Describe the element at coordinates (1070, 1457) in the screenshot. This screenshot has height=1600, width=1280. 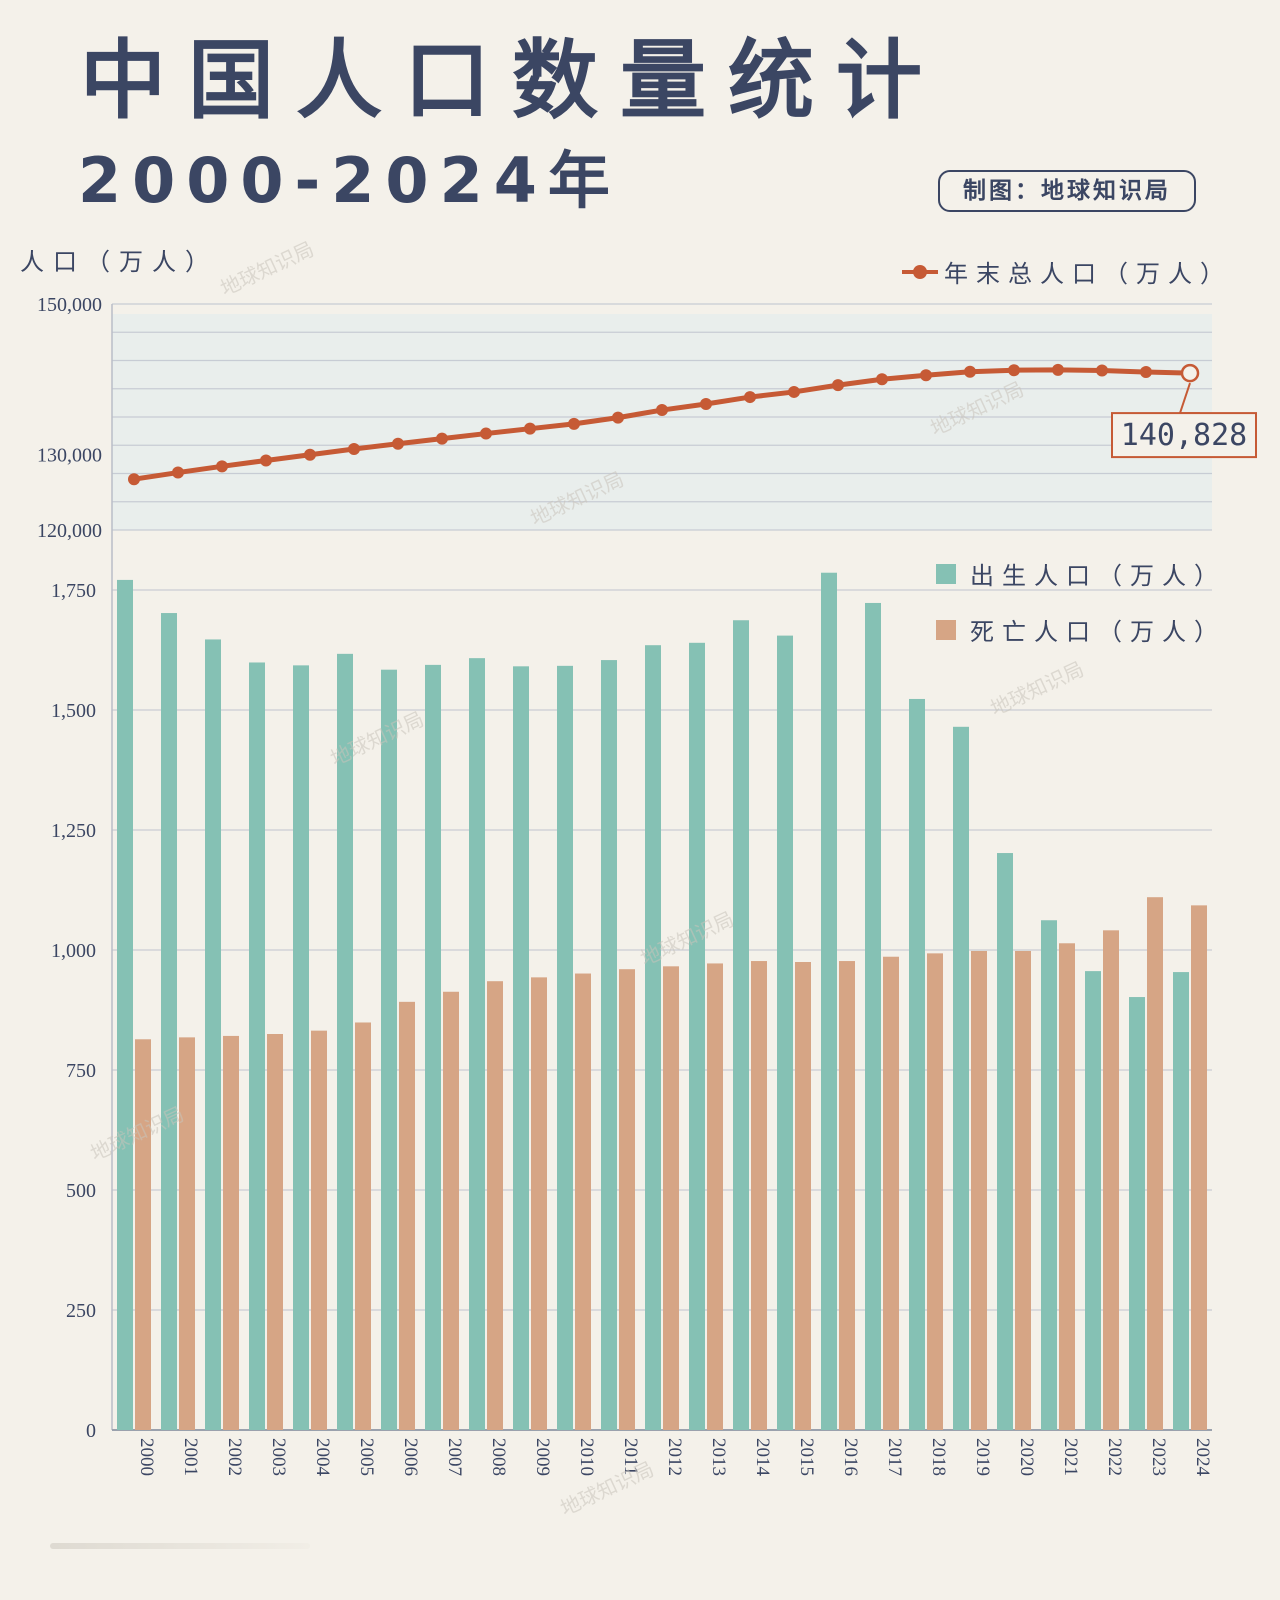
I see `x-tick-label: 2021` at that location.